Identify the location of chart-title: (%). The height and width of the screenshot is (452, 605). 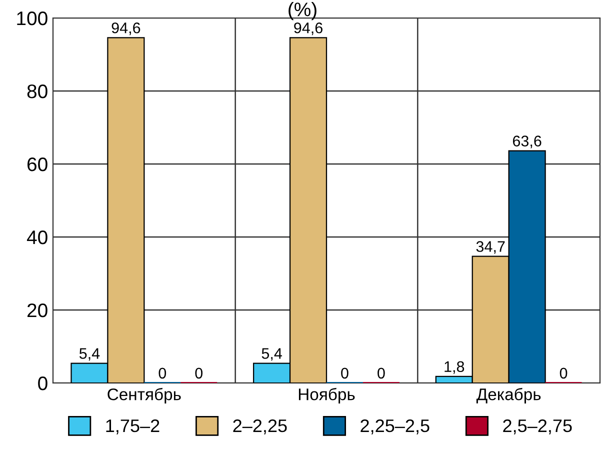
(302, 11).